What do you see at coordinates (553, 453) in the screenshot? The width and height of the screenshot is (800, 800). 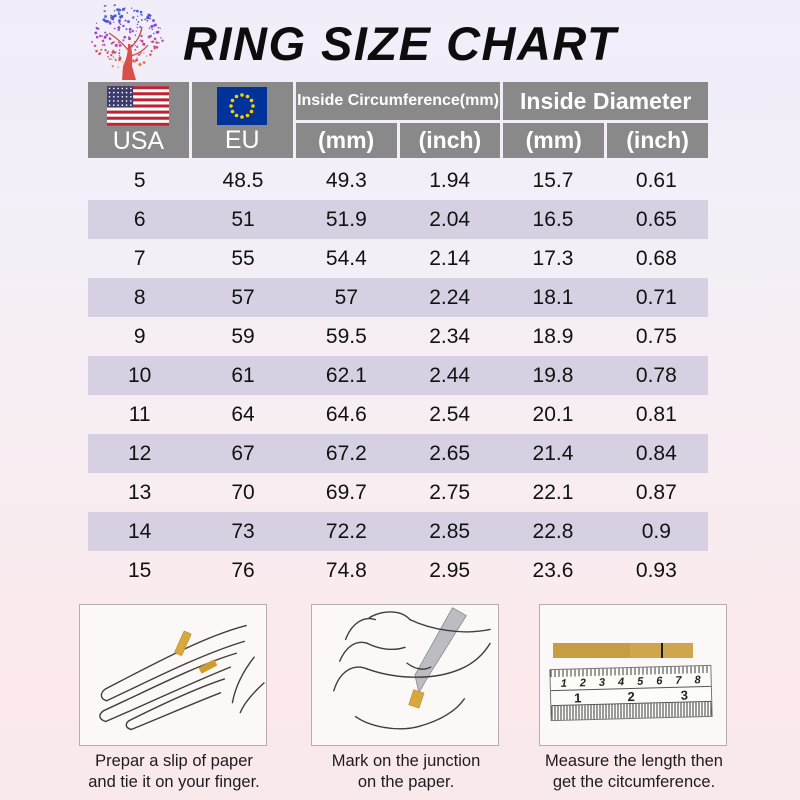 I see `table-cell: 21.4` at bounding box center [553, 453].